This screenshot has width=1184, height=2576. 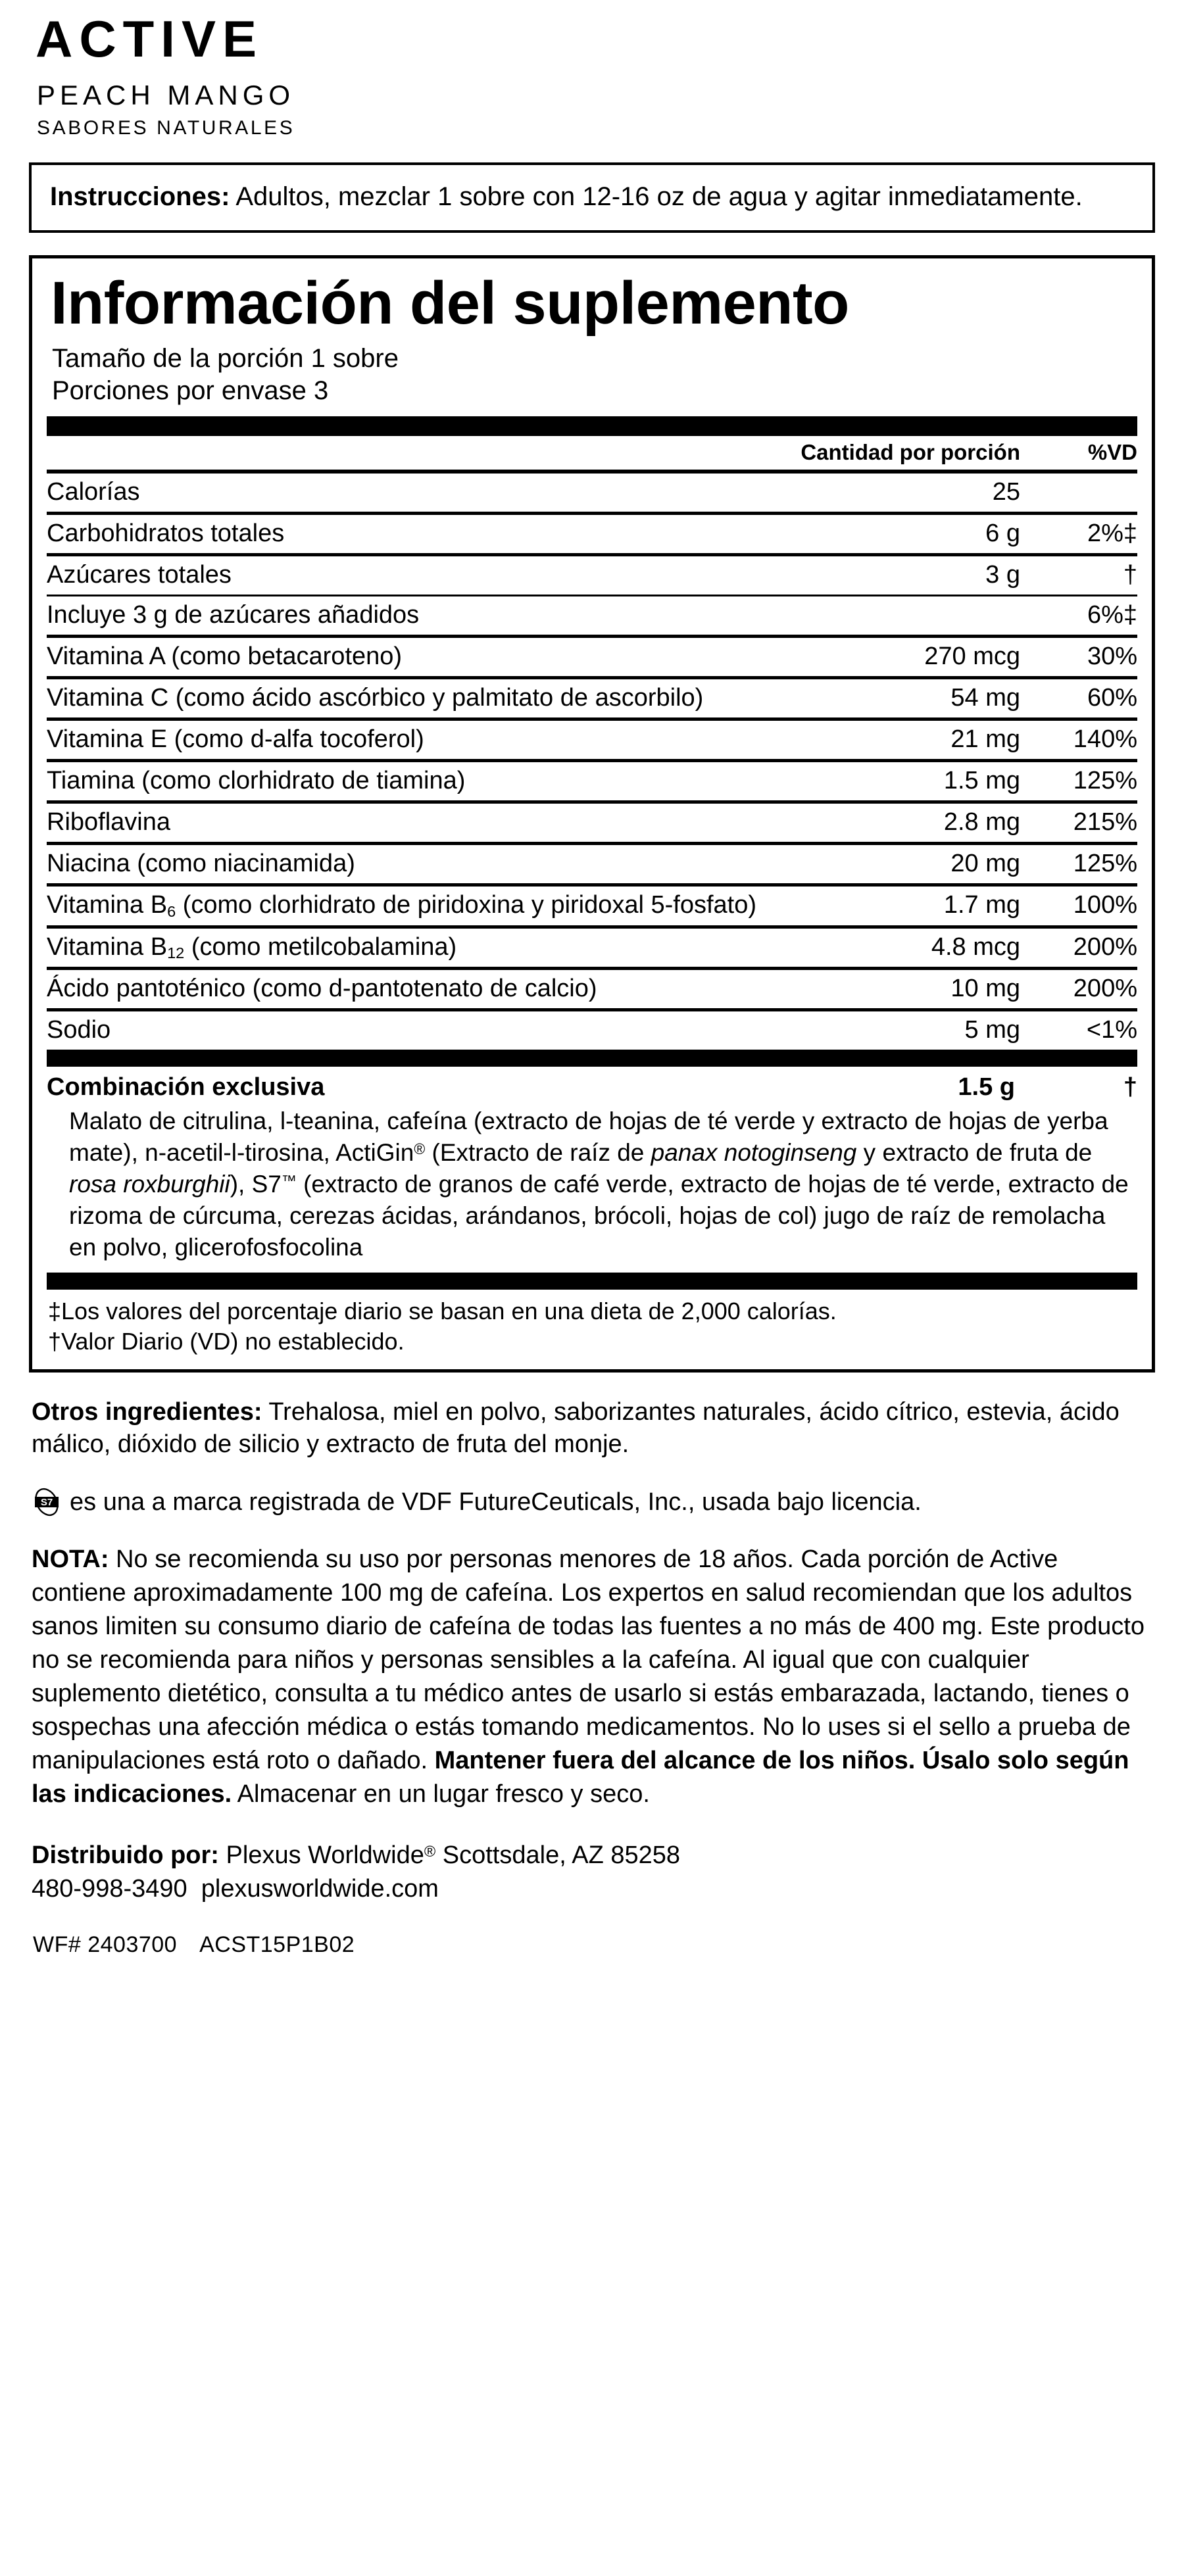 What do you see at coordinates (166, 128) in the screenshot?
I see `brand-subtitle: SABORES NATURALES` at bounding box center [166, 128].